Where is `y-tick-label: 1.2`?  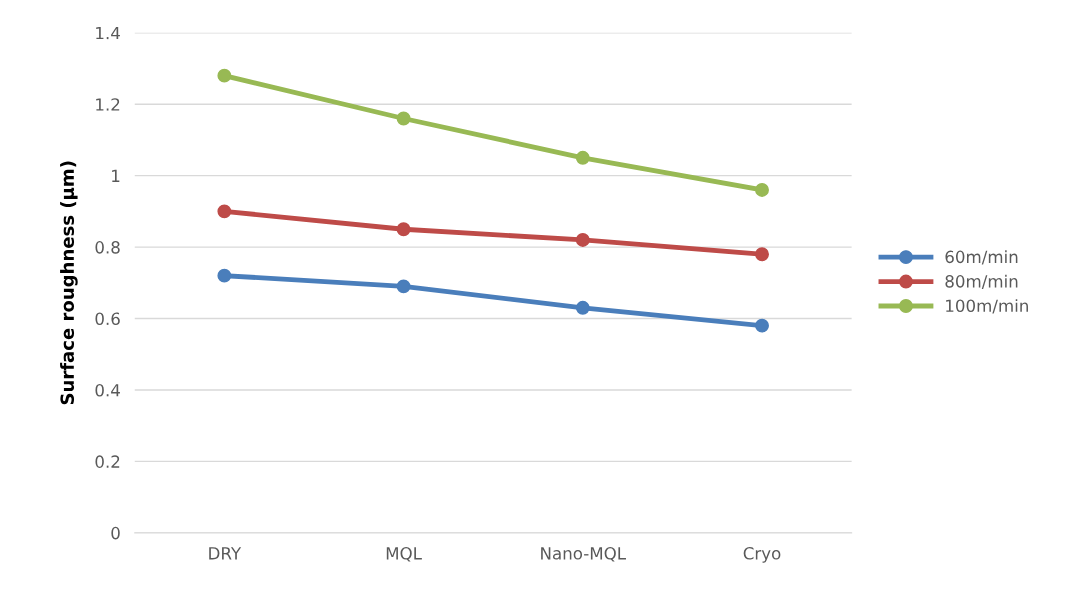 y-tick-label: 1.2 is located at coordinates (108, 104).